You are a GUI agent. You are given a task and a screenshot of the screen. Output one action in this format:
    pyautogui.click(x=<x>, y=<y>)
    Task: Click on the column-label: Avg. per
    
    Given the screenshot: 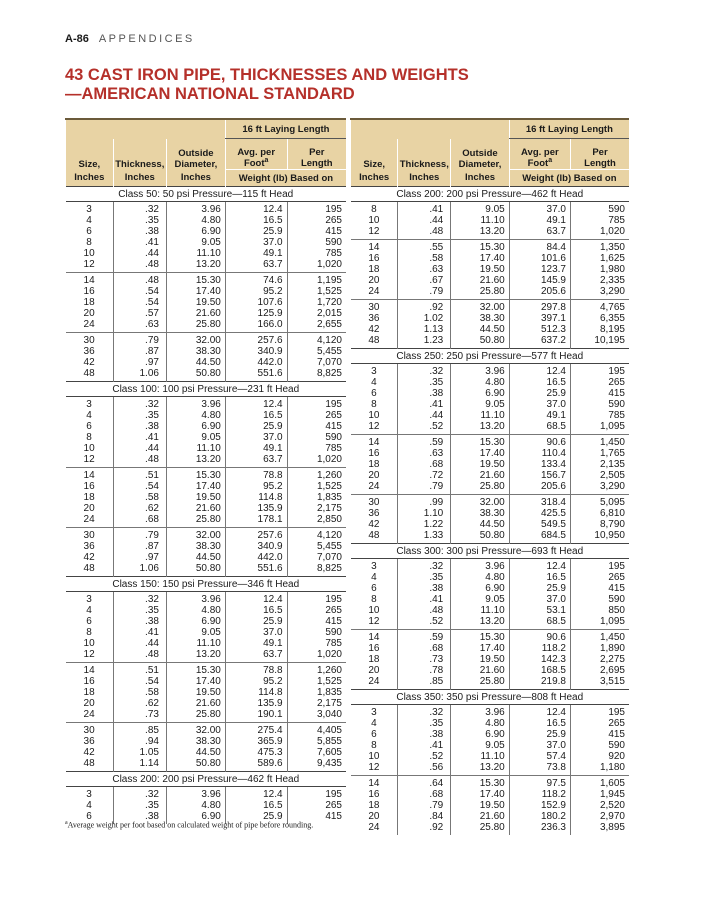 What is the action you would take?
    pyautogui.click(x=256, y=152)
    